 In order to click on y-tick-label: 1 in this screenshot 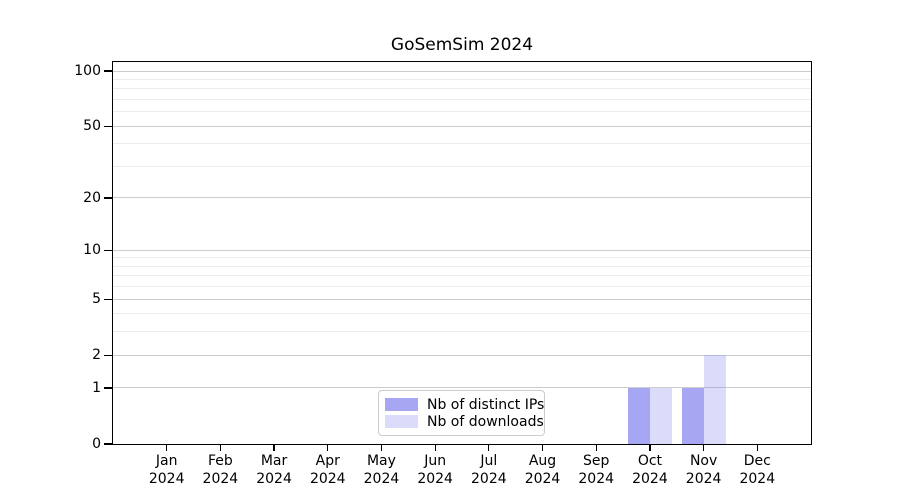, I will do `click(96, 387)`.